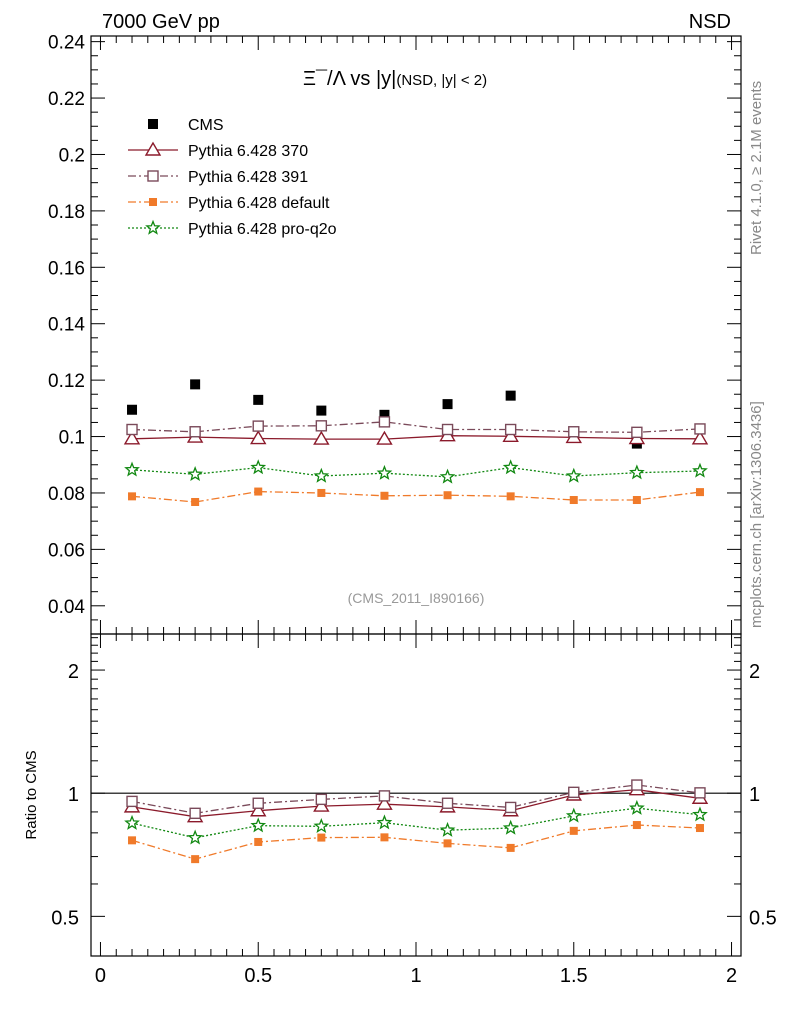  What do you see at coordinates (73, 672) in the screenshot?
I see `ratio-y-tick-label: 2` at bounding box center [73, 672].